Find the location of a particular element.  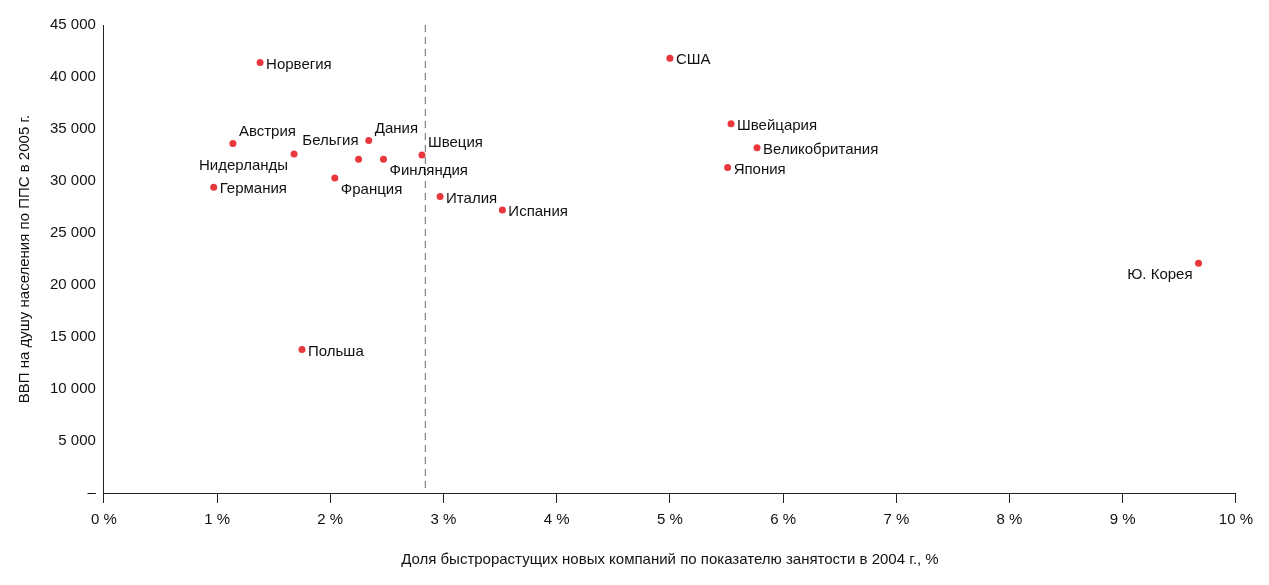

y-tick-label: 15 000 is located at coordinates (72, 336).